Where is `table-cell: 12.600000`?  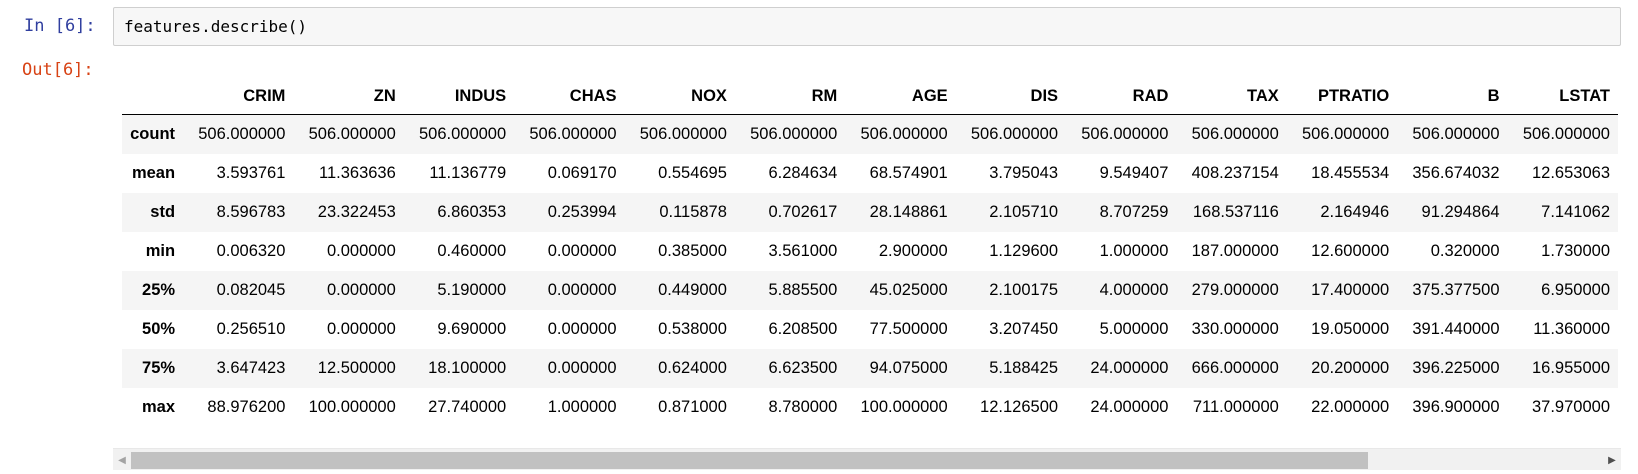 table-cell: 12.600000 is located at coordinates (1350, 250).